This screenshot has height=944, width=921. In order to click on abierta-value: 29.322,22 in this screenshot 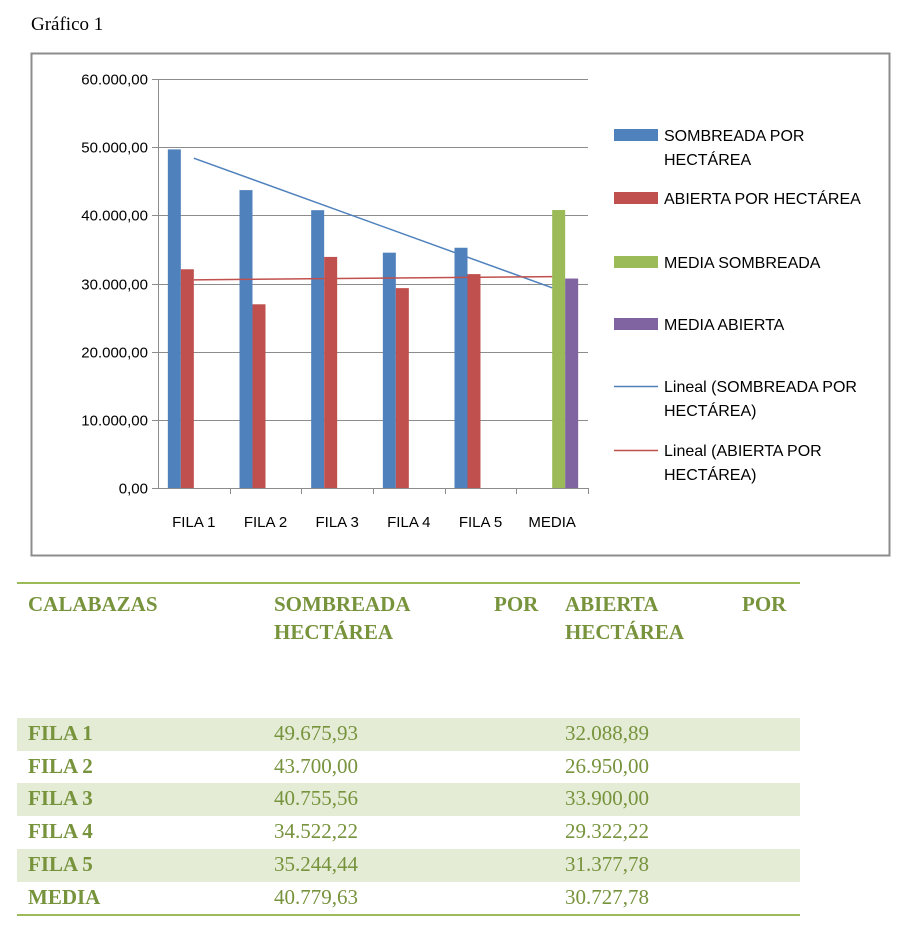, I will do `click(607, 831)`.